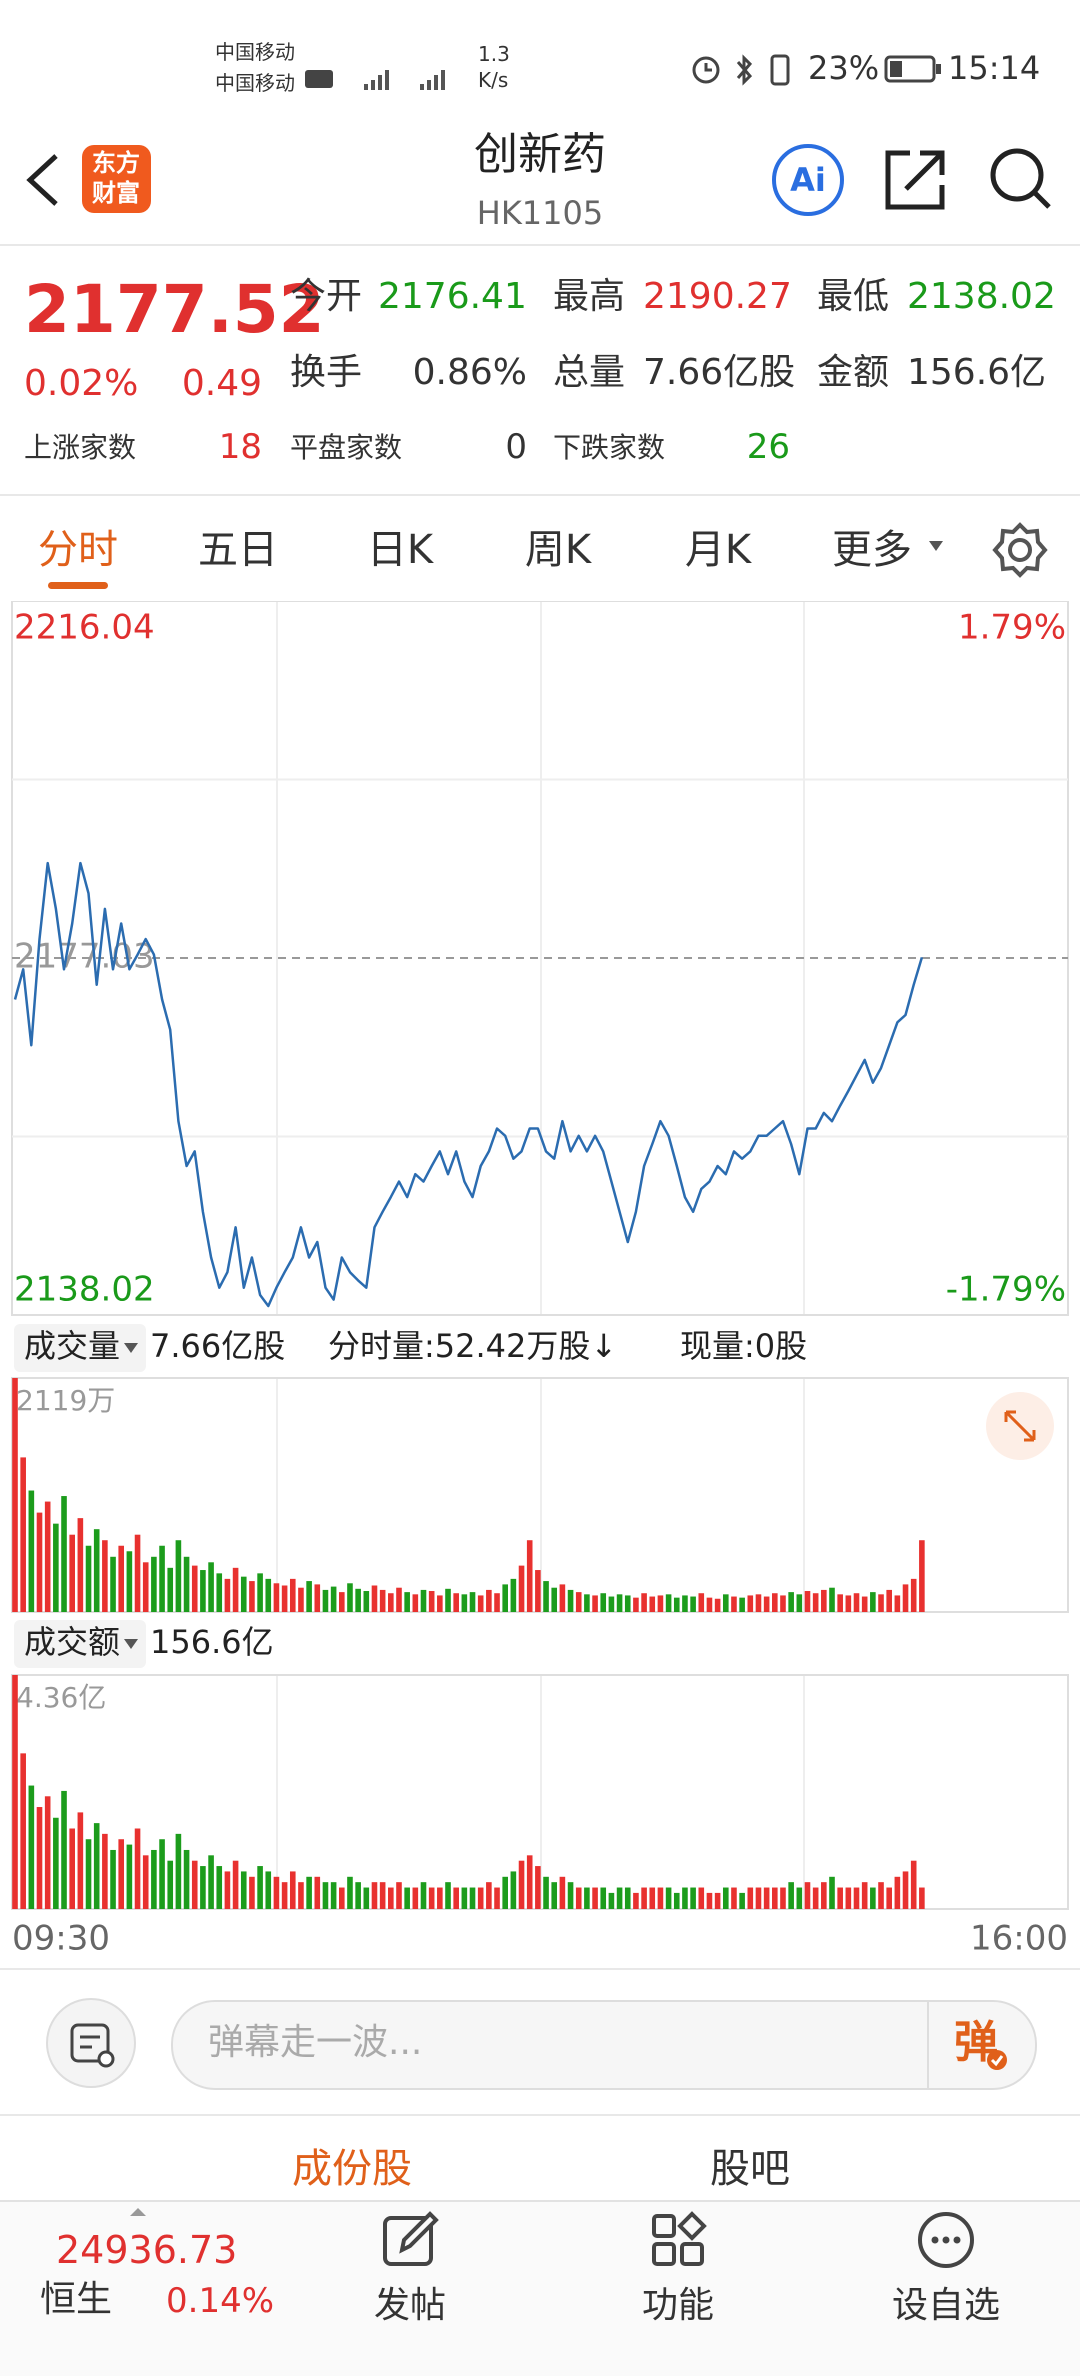 This screenshot has height=2376, width=1080. I want to click on ai-label: Ai, so click(808, 180).